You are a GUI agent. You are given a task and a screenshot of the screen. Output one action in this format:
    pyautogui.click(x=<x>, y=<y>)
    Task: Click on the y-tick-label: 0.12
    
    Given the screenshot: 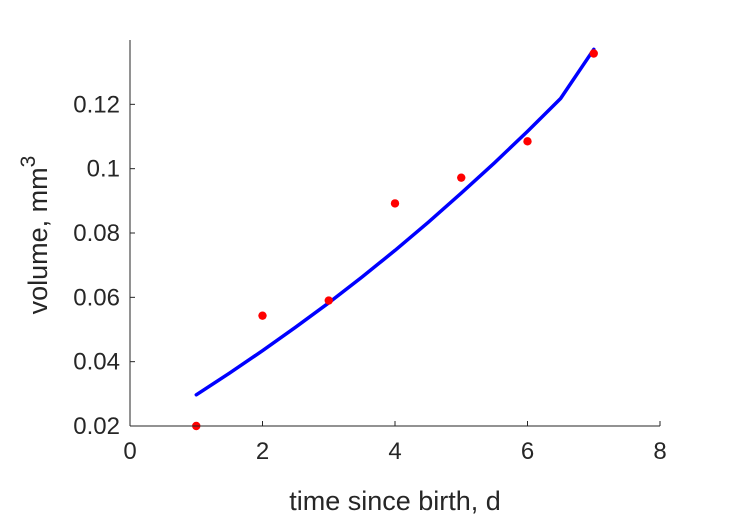 What is the action you would take?
    pyautogui.click(x=96, y=104)
    